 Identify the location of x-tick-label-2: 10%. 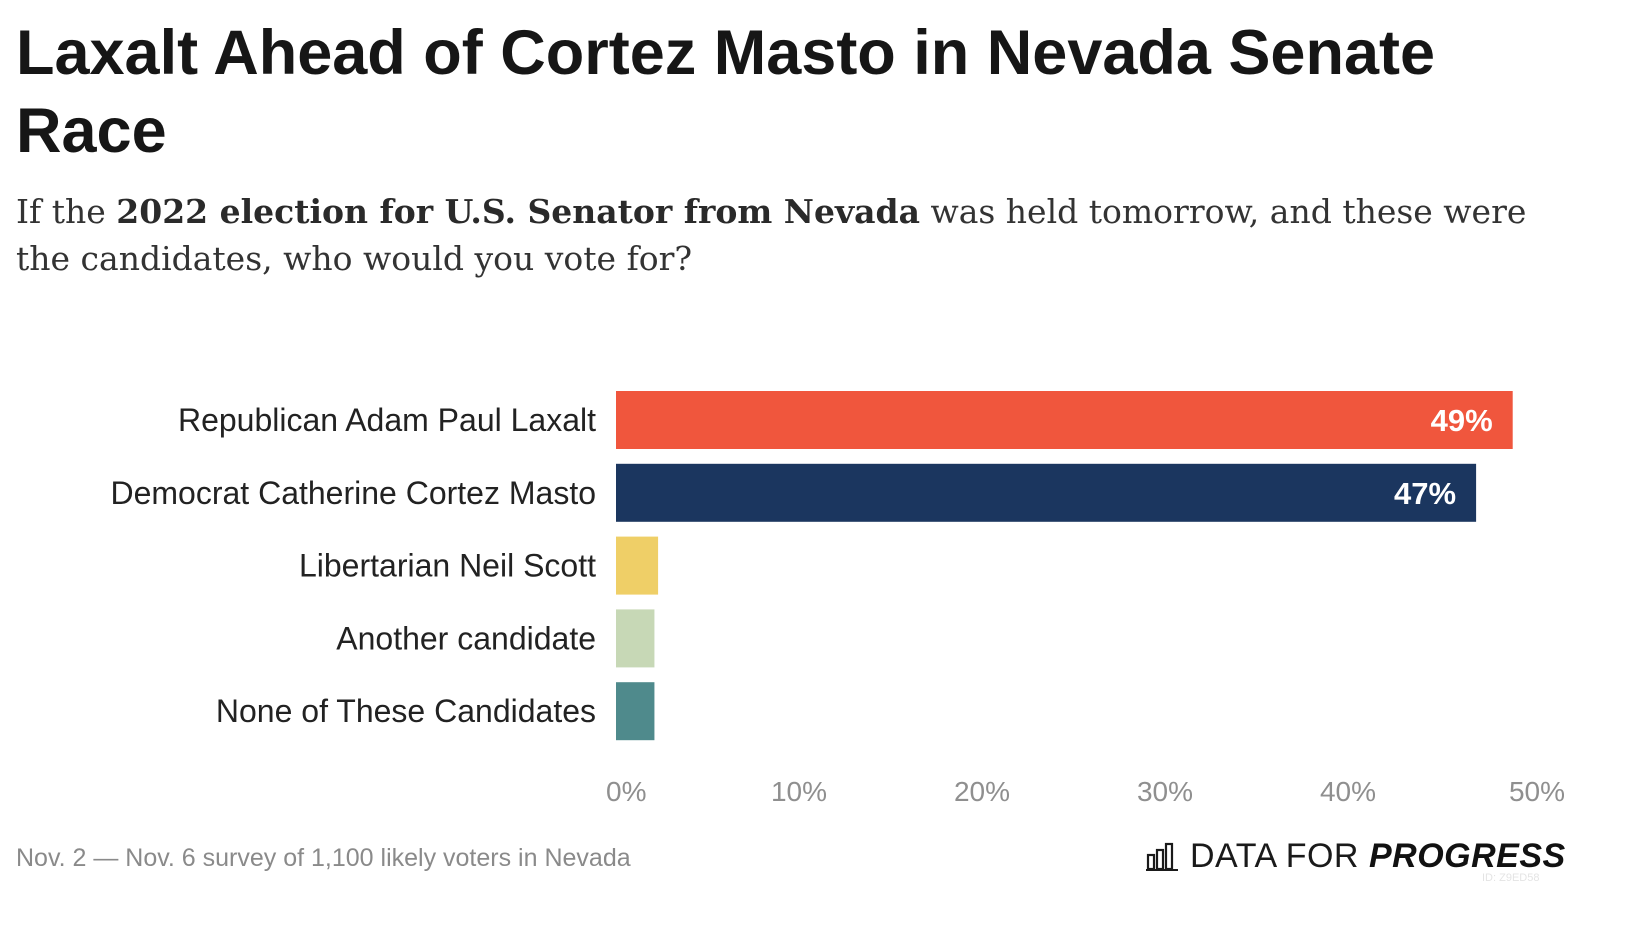
(799, 791).